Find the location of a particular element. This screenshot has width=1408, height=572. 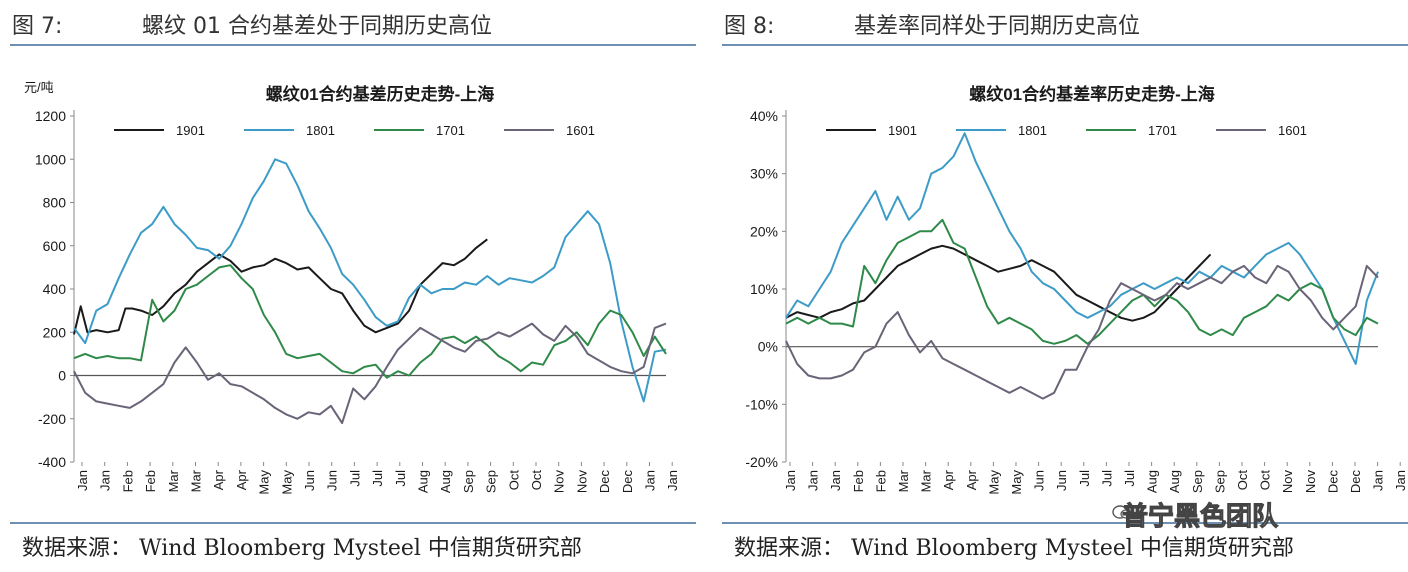

y-tick-label: 800 is located at coordinates (55, 203).